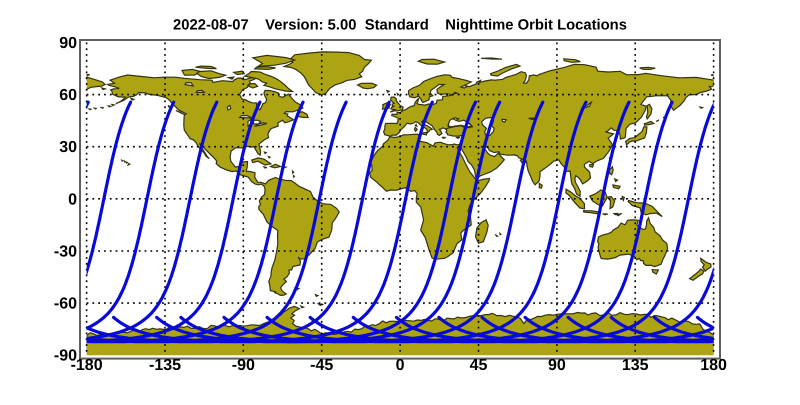 The height and width of the screenshot is (405, 800). Describe the element at coordinates (68, 147) in the screenshot. I see `svg-text: 30` at that location.